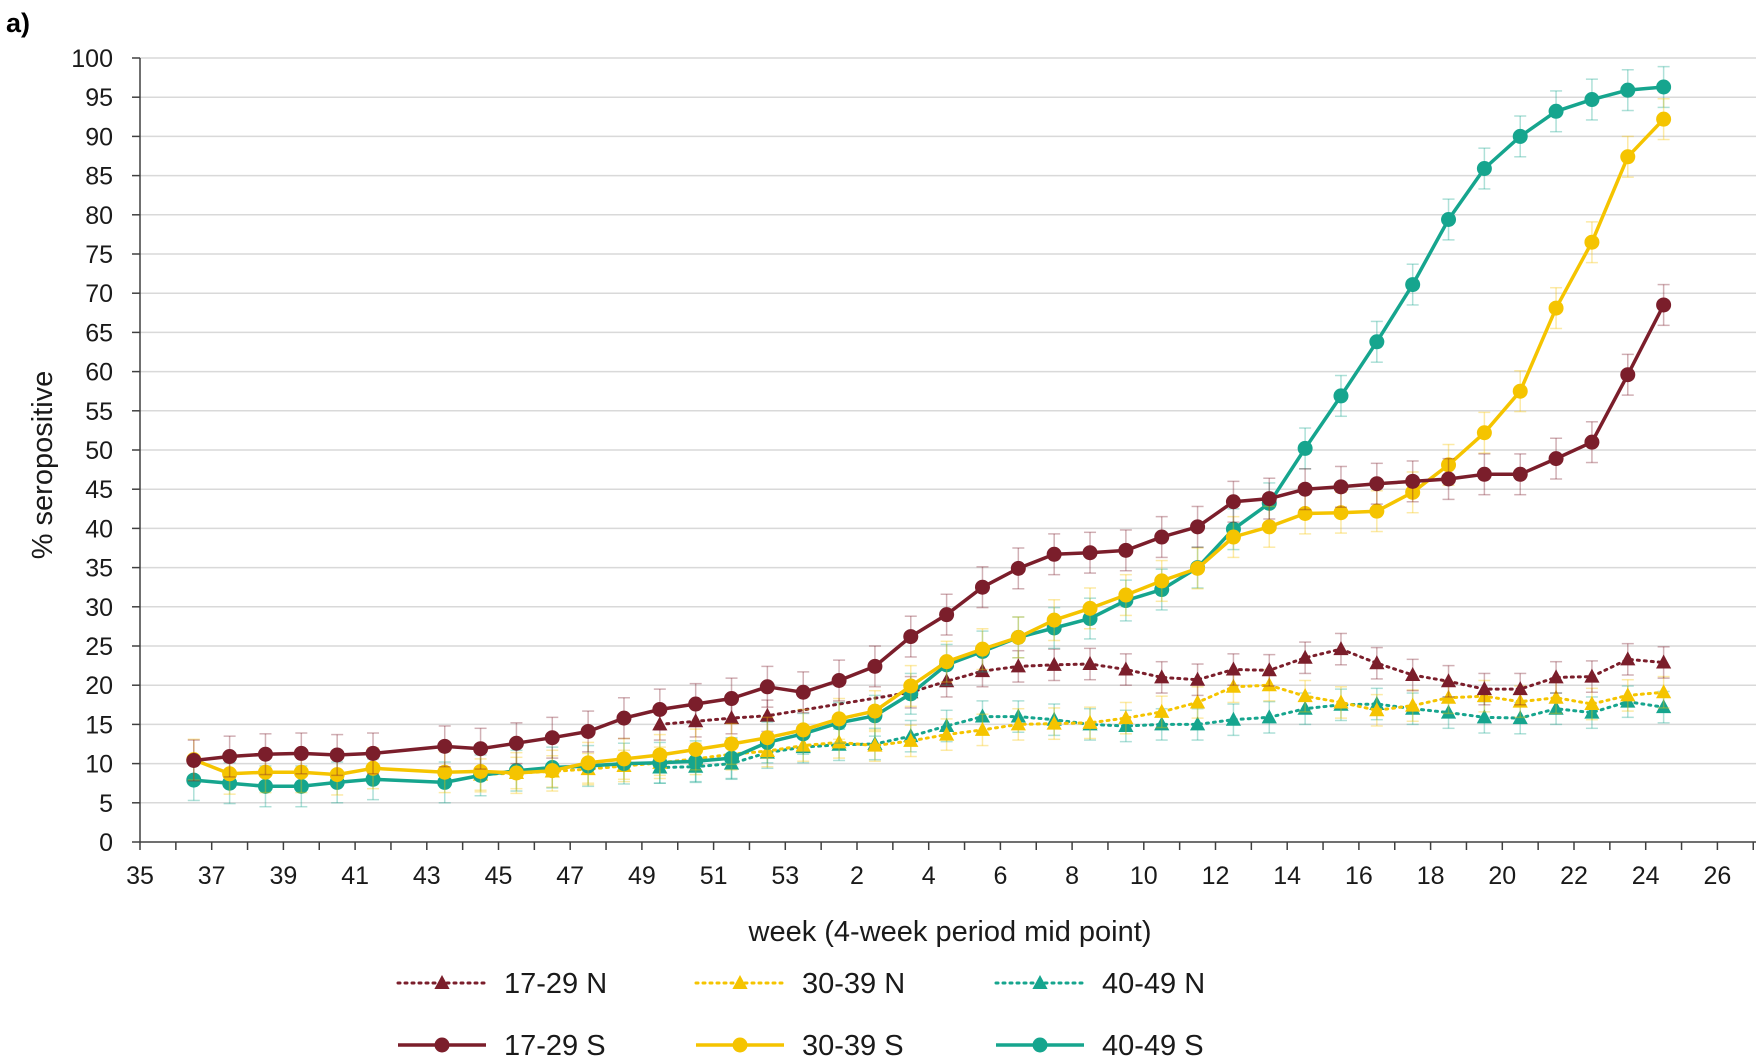 The image size is (1756, 1059). What do you see at coordinates (1072, 876) in the screenshot?
I see `x-tick-label: 8` at bounding box center [1072, 876].